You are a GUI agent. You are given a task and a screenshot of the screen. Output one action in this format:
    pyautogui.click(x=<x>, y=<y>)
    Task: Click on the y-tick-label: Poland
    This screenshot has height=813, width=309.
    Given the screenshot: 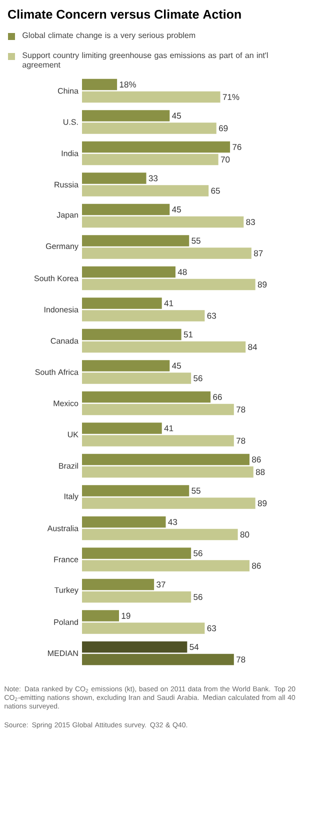 What is the action you would take?
    pyautogui.click(x=66, y=622)
    